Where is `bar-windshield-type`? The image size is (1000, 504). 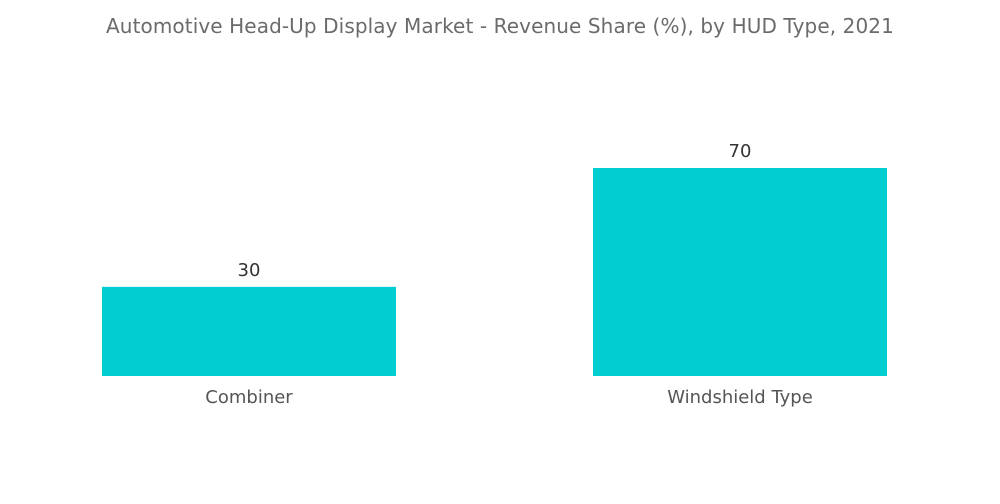
bar-windshield-type is located at coordinates (740, 272).